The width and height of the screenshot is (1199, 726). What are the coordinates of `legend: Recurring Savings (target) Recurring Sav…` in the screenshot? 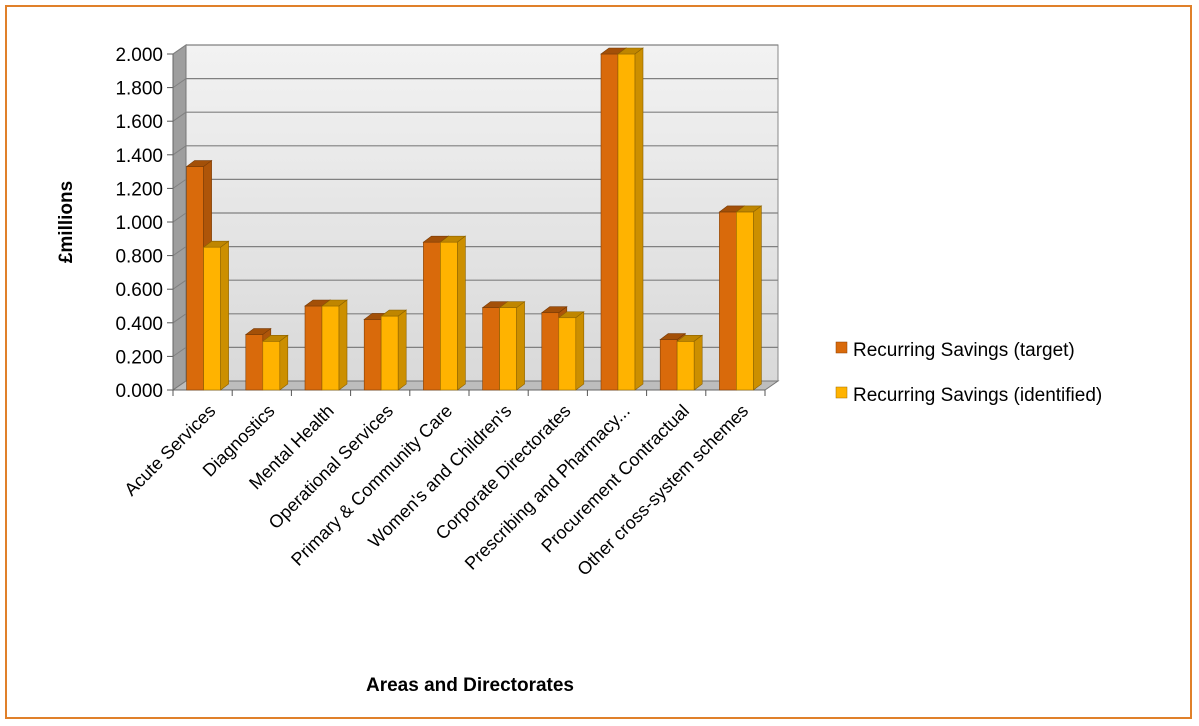 It's located at (968, 373).